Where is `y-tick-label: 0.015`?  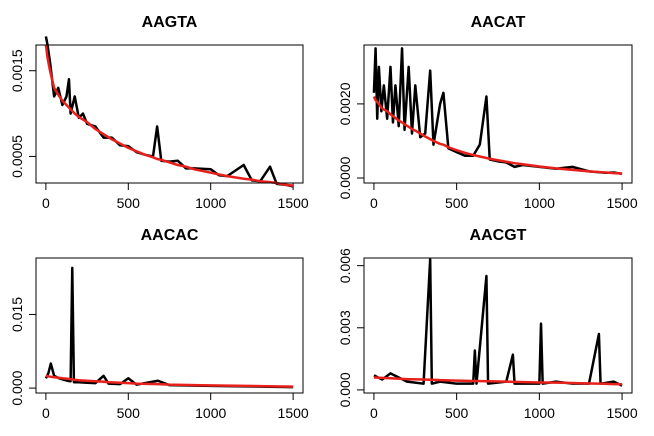
y-tick-label: 0.015 is located at coordinates (17, 314).